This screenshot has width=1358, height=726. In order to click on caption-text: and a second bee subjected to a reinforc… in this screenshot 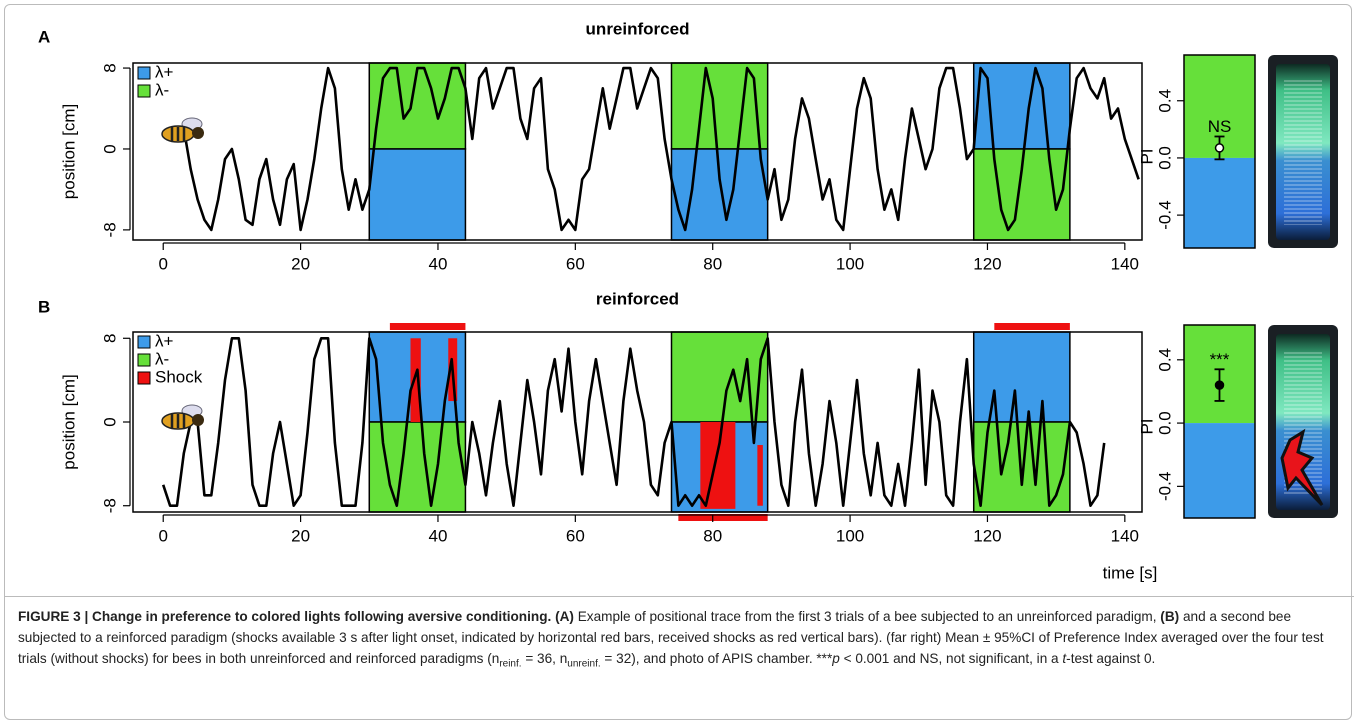, I will do `click(671, 637)`.